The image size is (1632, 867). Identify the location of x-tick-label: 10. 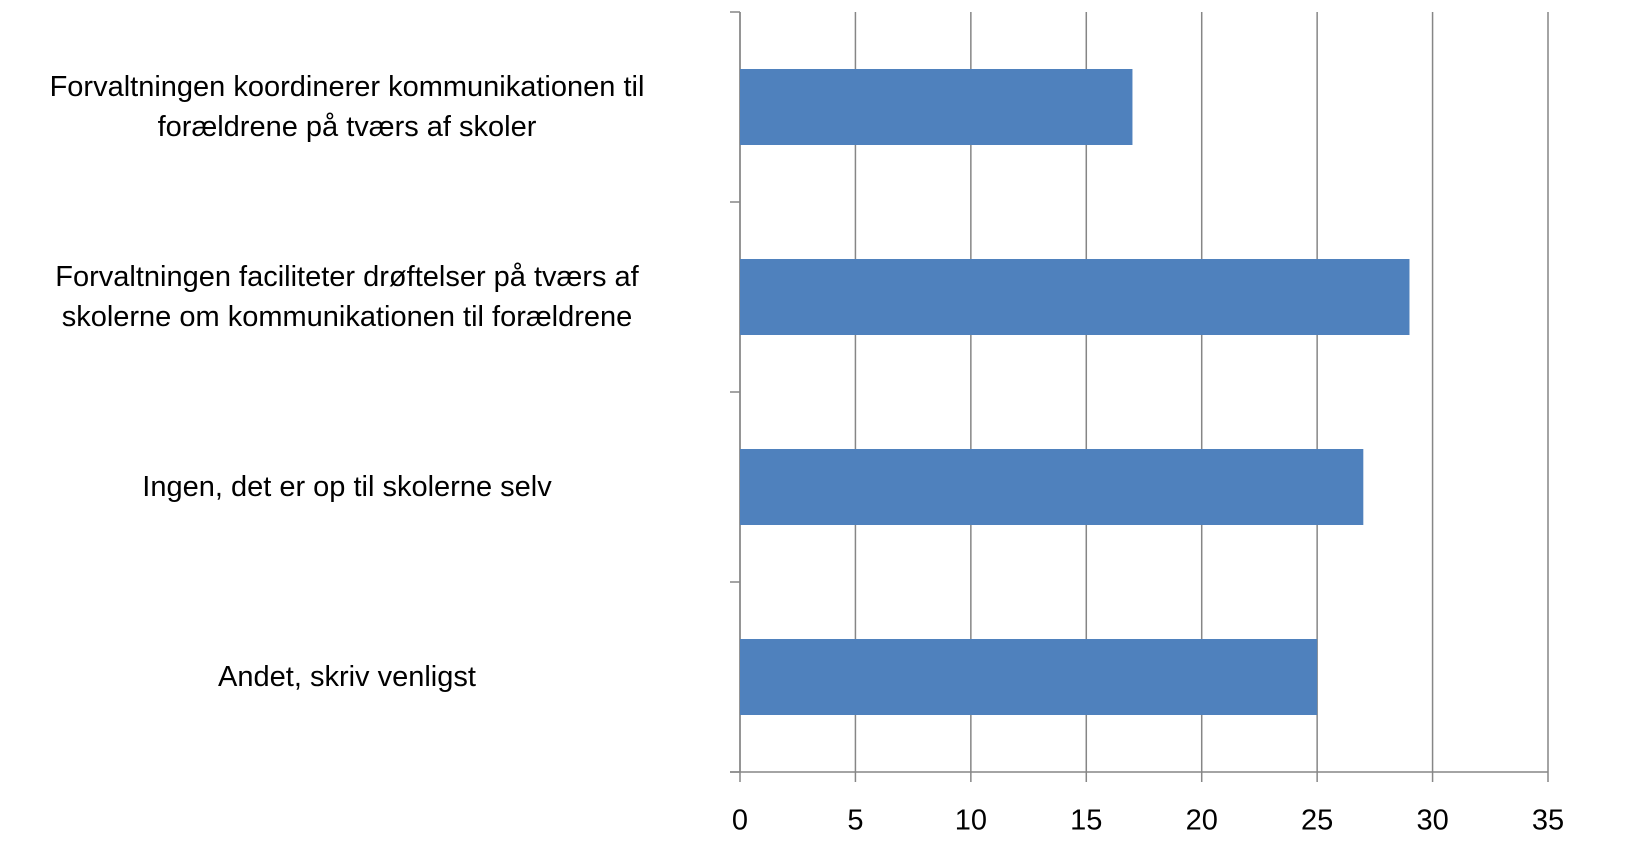
(971, 821).